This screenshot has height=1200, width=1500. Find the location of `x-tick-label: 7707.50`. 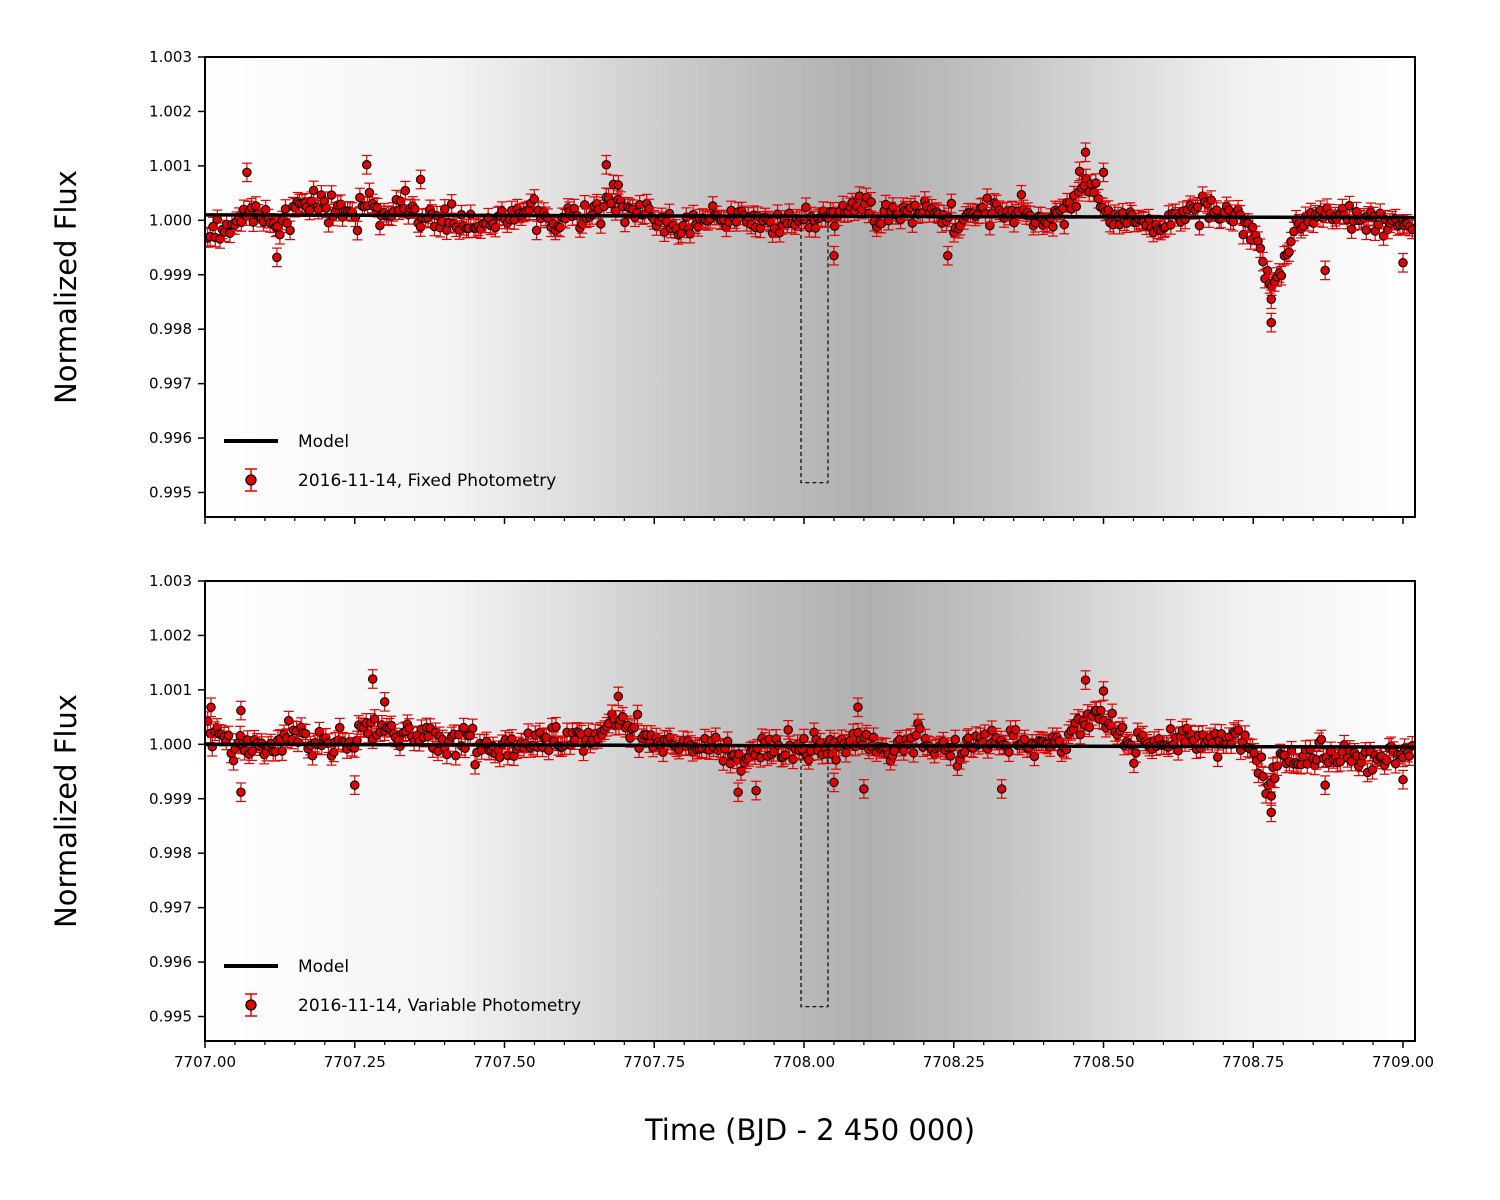

x-tick-label: 7707.50 is located at coordinates (504, 1062).